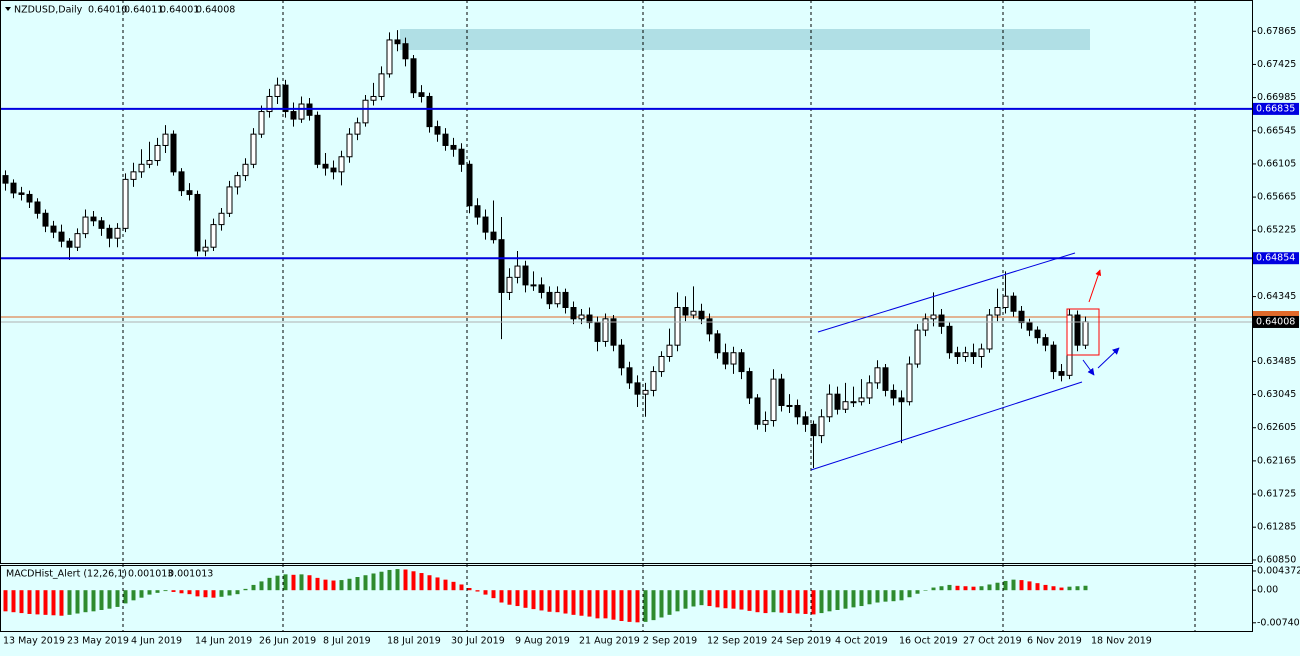 The image size is (1300, 656). Describe the element at coordinates (1276, 31) in the screenshot. I see `y-tick-label: 0.67865` at that location.